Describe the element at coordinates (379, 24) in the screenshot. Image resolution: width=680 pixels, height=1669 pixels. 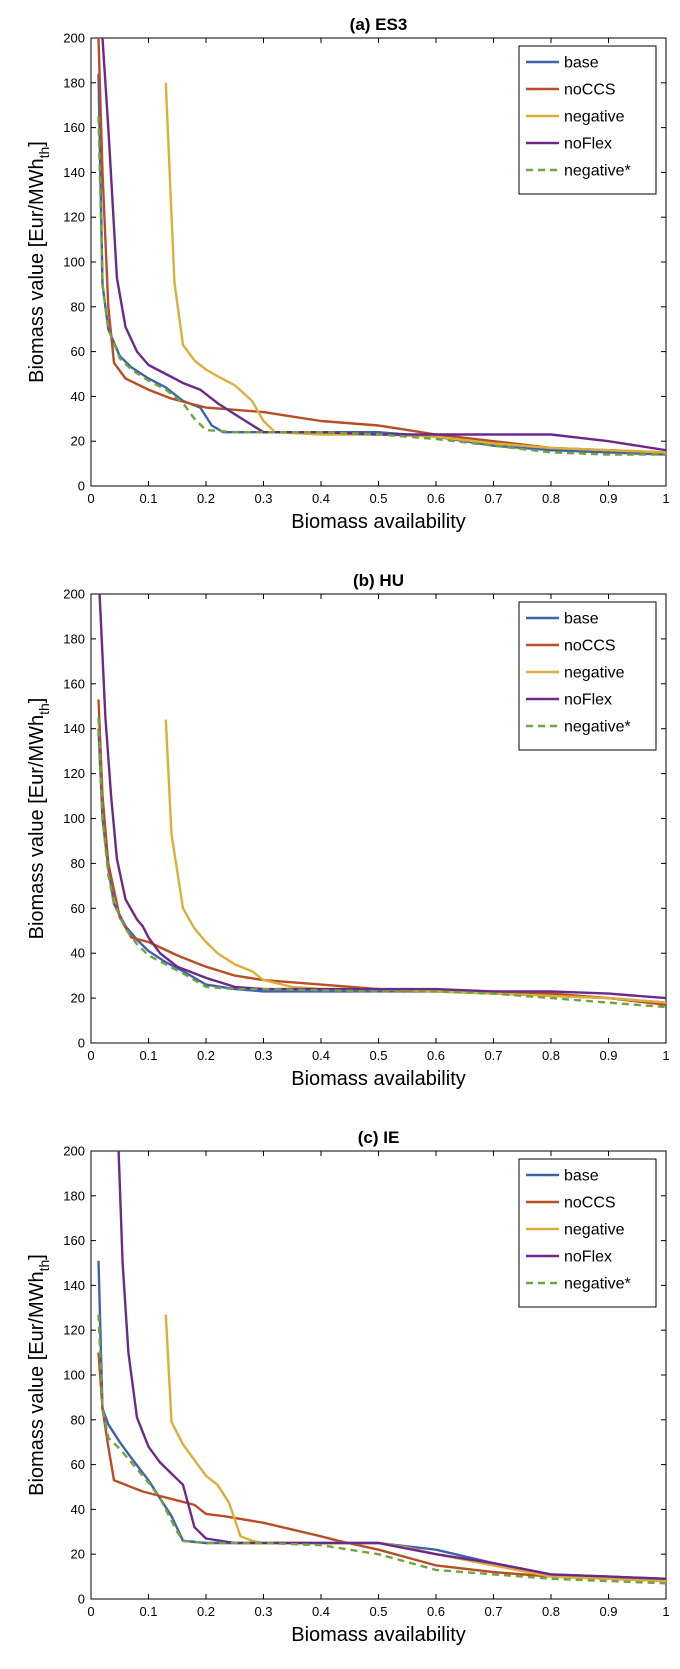
I see `chart-title: (a) ES3` at that location.